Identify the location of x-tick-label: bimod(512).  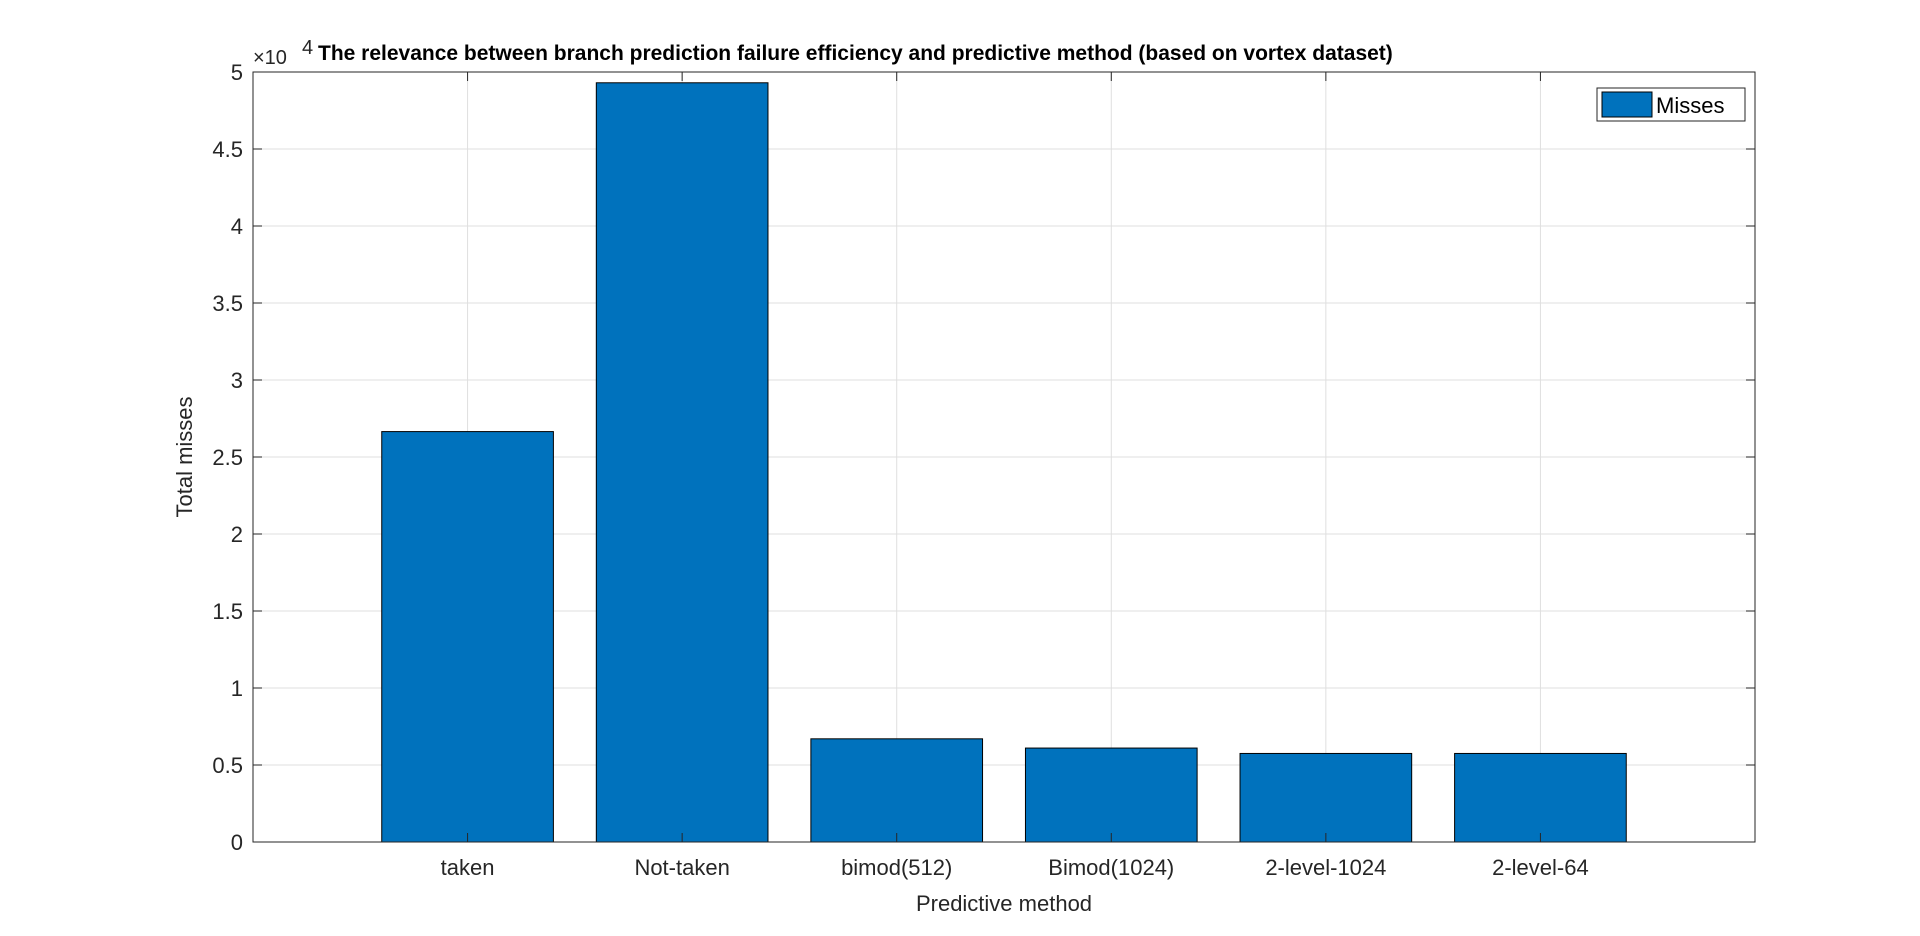
(896, 867).